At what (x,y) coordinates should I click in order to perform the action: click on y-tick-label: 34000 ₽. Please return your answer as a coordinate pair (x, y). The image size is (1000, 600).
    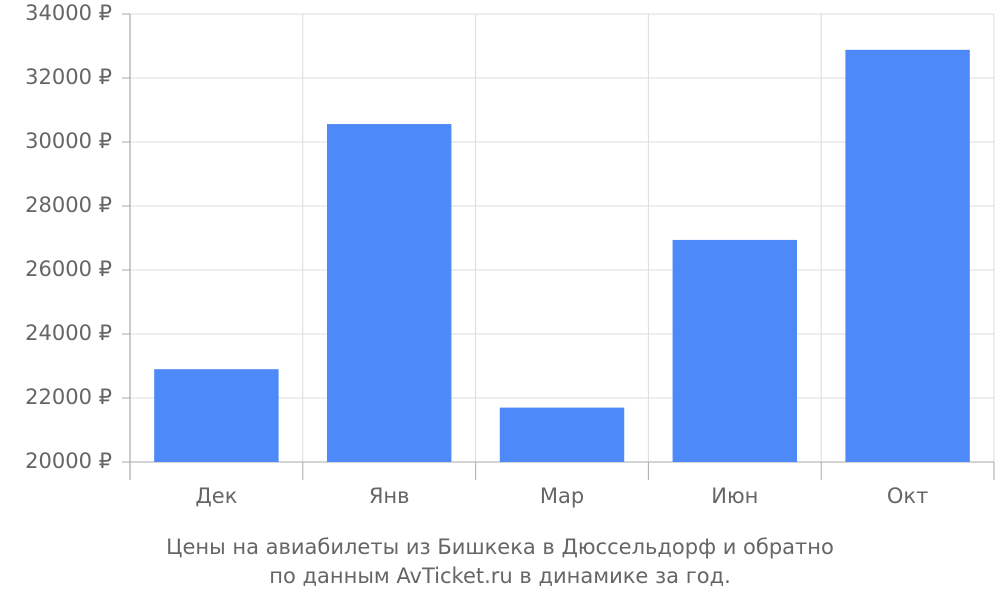
    Looking at the image, I should click on (68, 13).